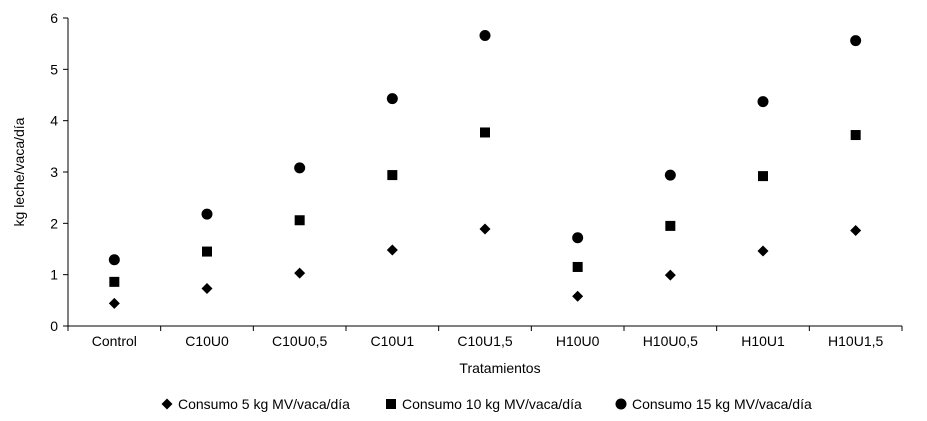 This screenshot has height=421, width=927. What do you see at coordinates (670, 341) in the screenshot?
I see `x-tick-label: H10U0,5` at bounding box center [670, 341].